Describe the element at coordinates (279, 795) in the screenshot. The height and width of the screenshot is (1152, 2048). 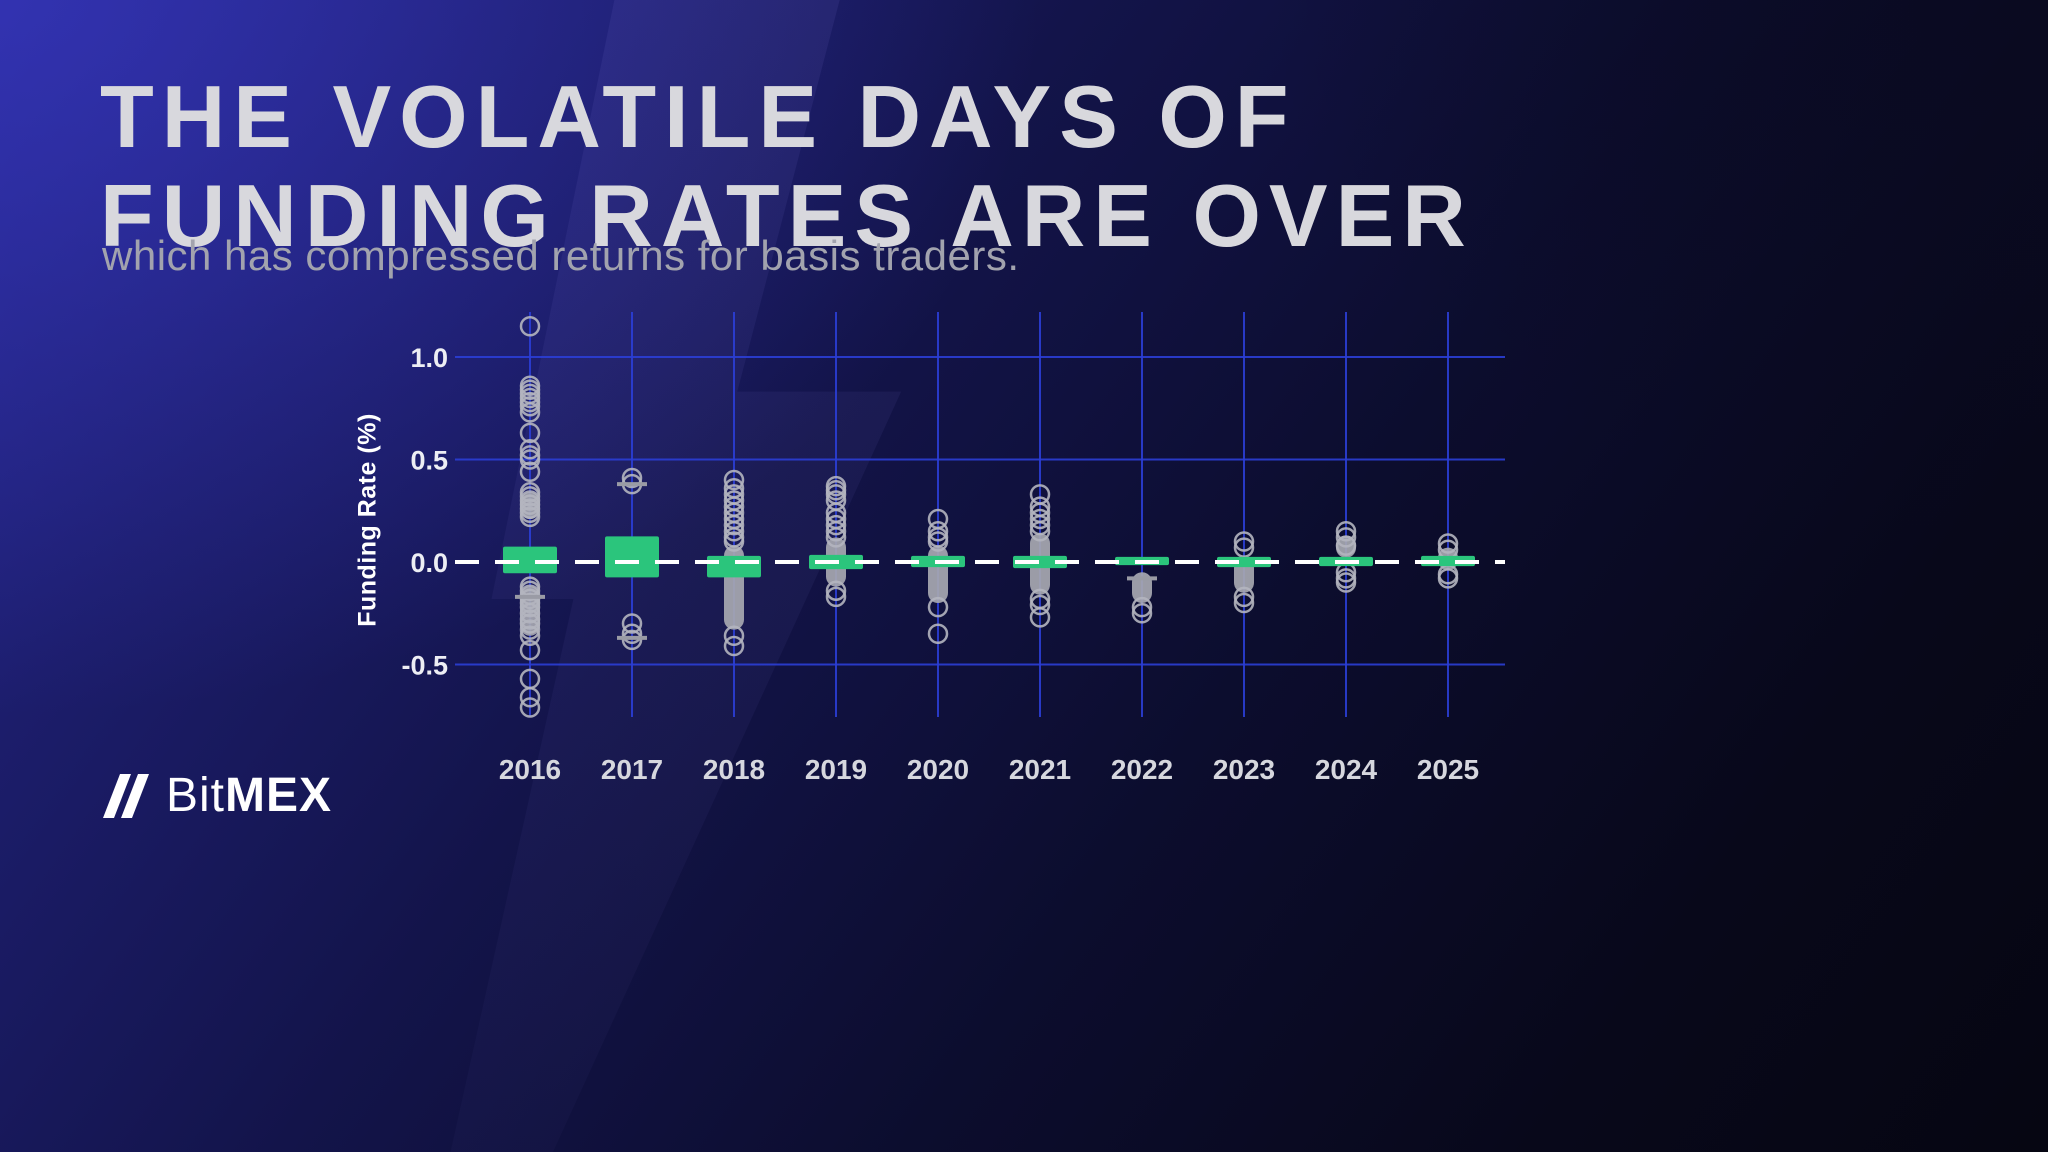
I see `bitmex-logo-text-mex: MEX` at that location.